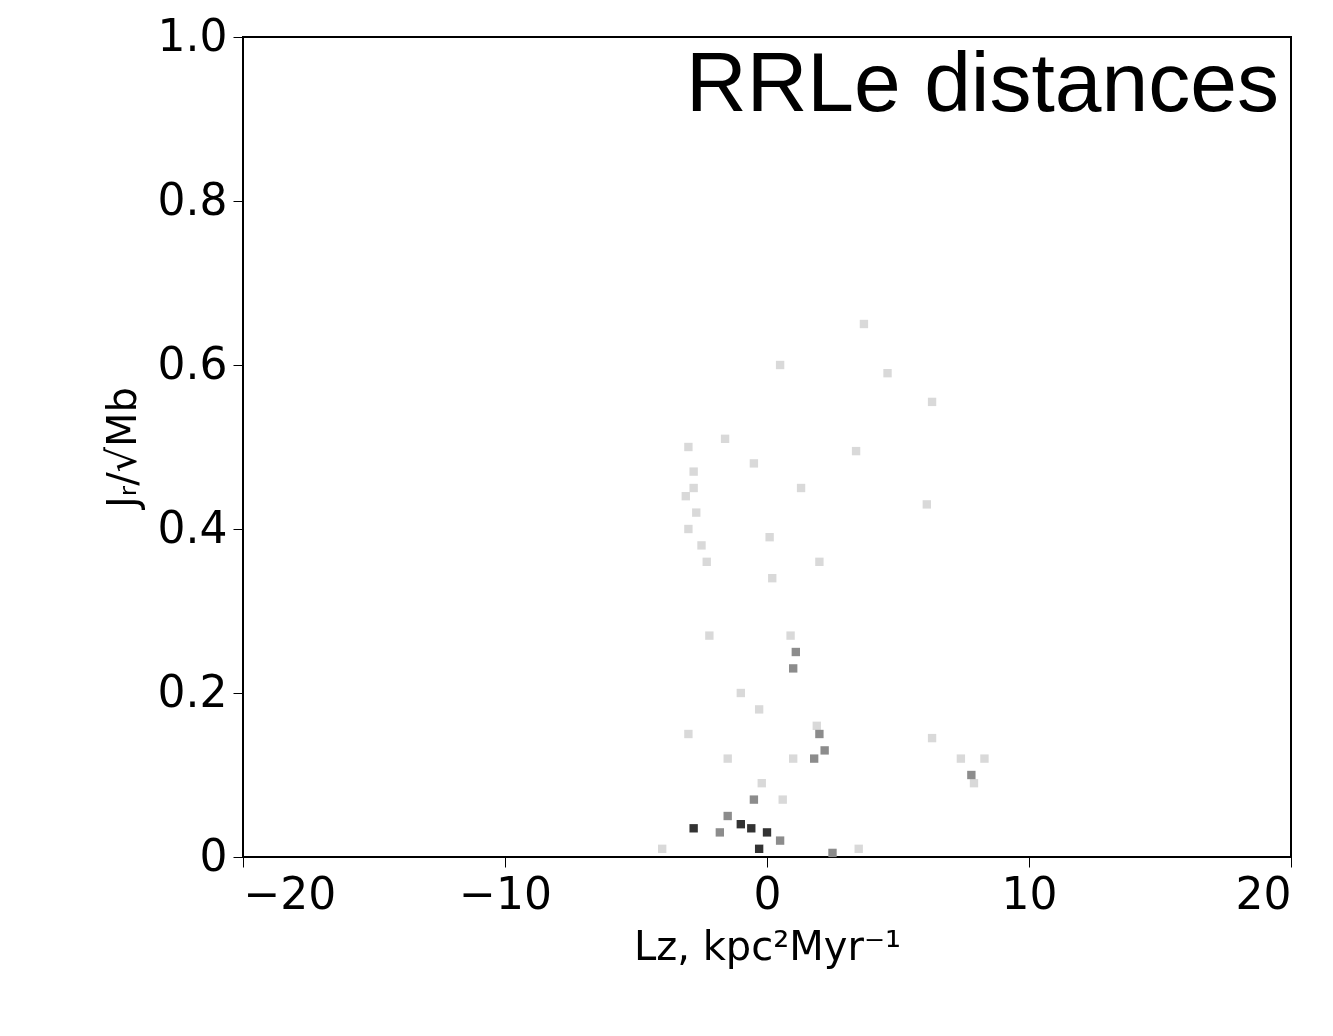  Describe the element at coordinates (767, 945) in the screenshot. I see `x-axis-title: Lz, kpc²Myr⁻¹` at that location.